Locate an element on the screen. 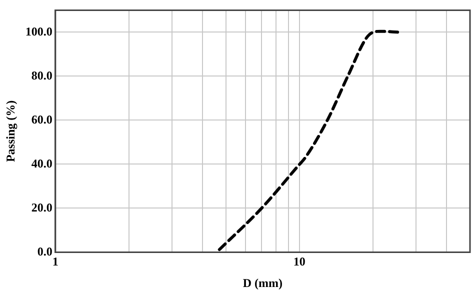  x-tick-label: 1 is located at coordinates (55, 261).